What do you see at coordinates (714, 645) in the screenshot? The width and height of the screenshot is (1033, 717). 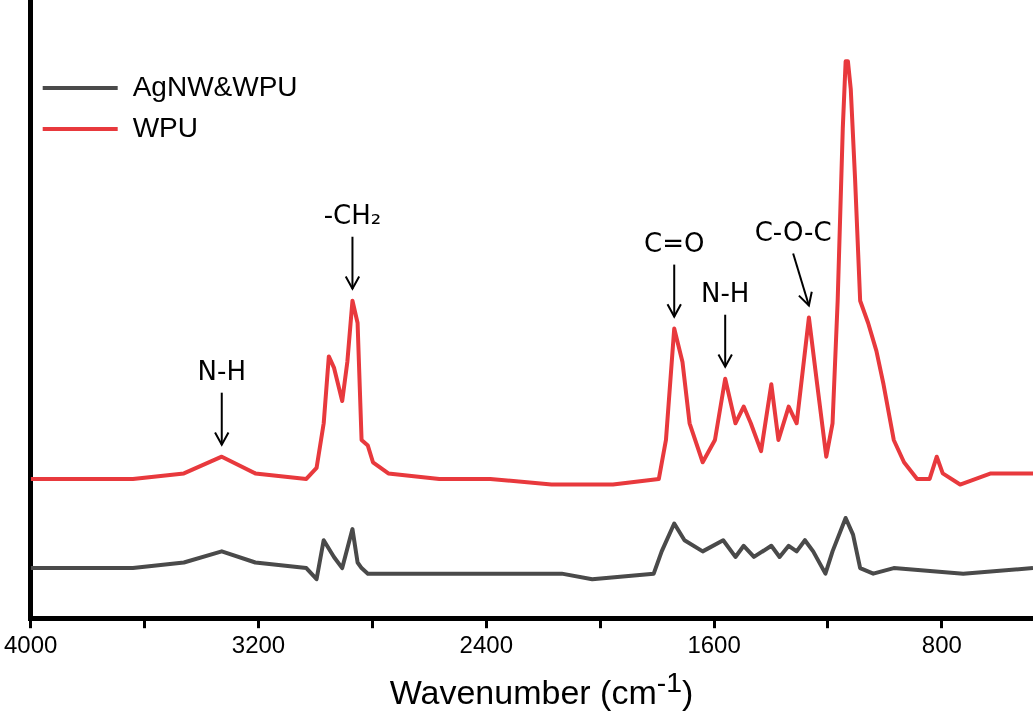 I see `x-tick-label: 1600` at bounding box center [714, 645].